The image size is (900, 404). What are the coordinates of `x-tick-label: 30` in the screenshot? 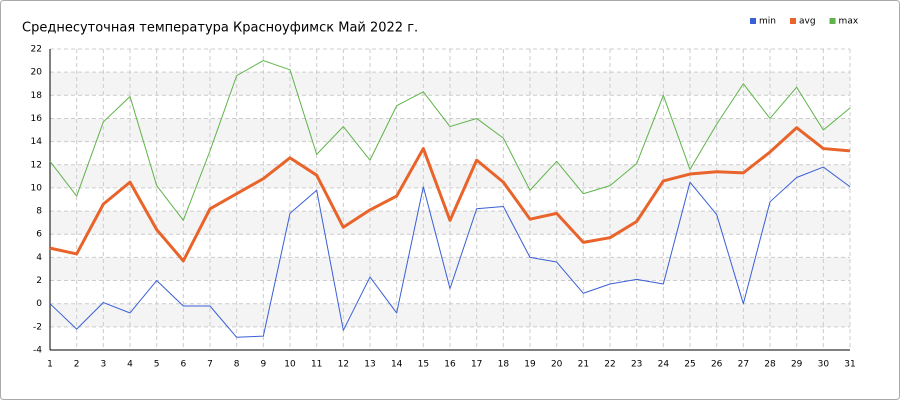 It's located at (824, 365).